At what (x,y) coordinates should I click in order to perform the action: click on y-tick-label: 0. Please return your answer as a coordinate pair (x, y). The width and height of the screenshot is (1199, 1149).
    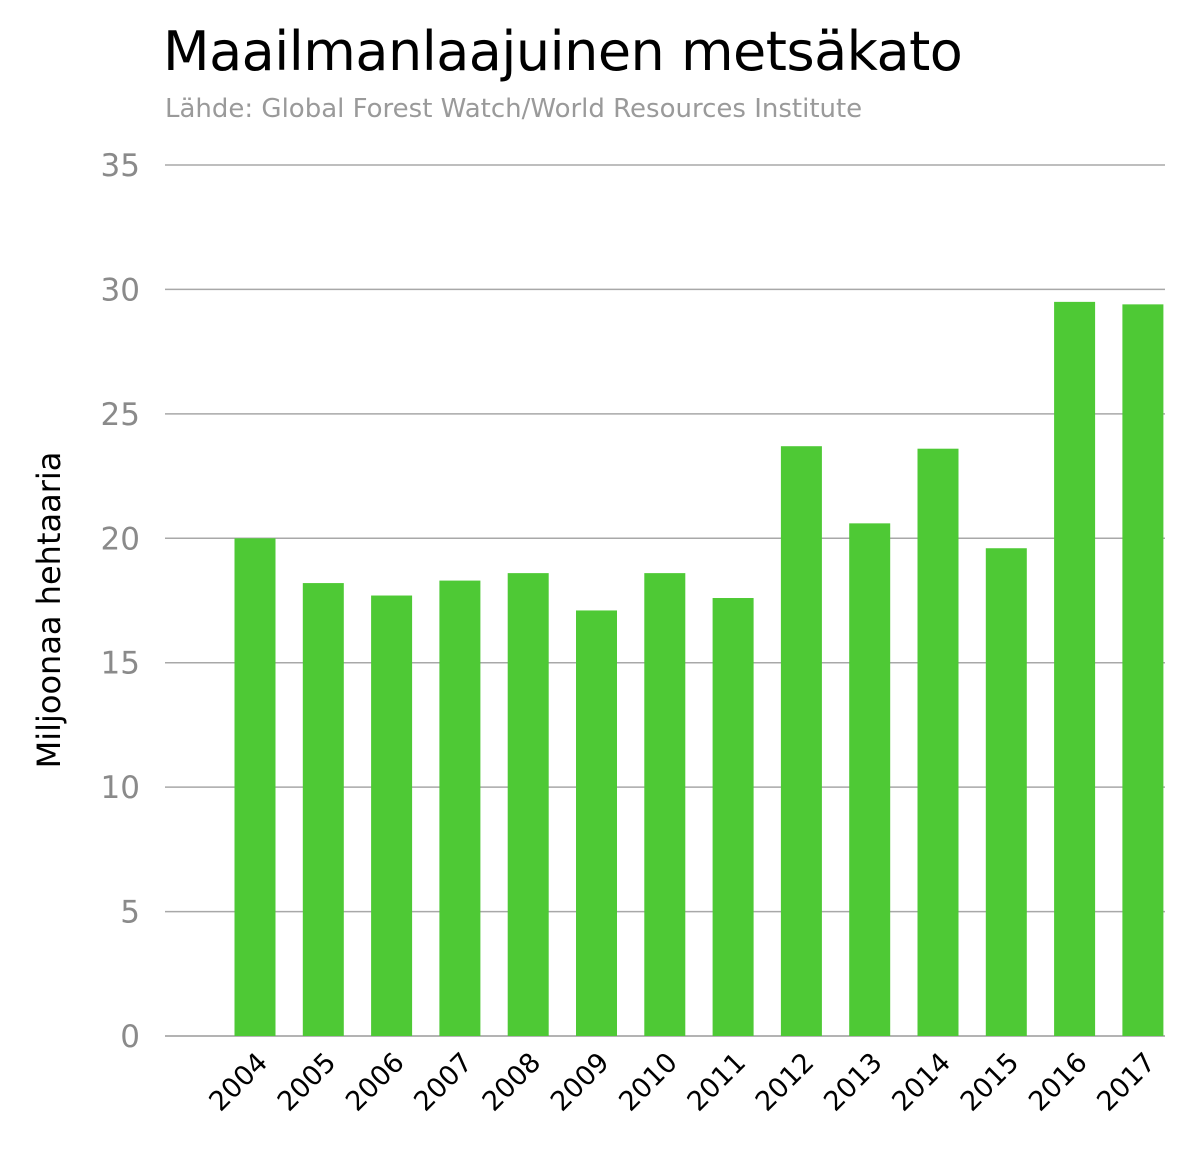
    Looking at the image, I should click on (130, 1037).